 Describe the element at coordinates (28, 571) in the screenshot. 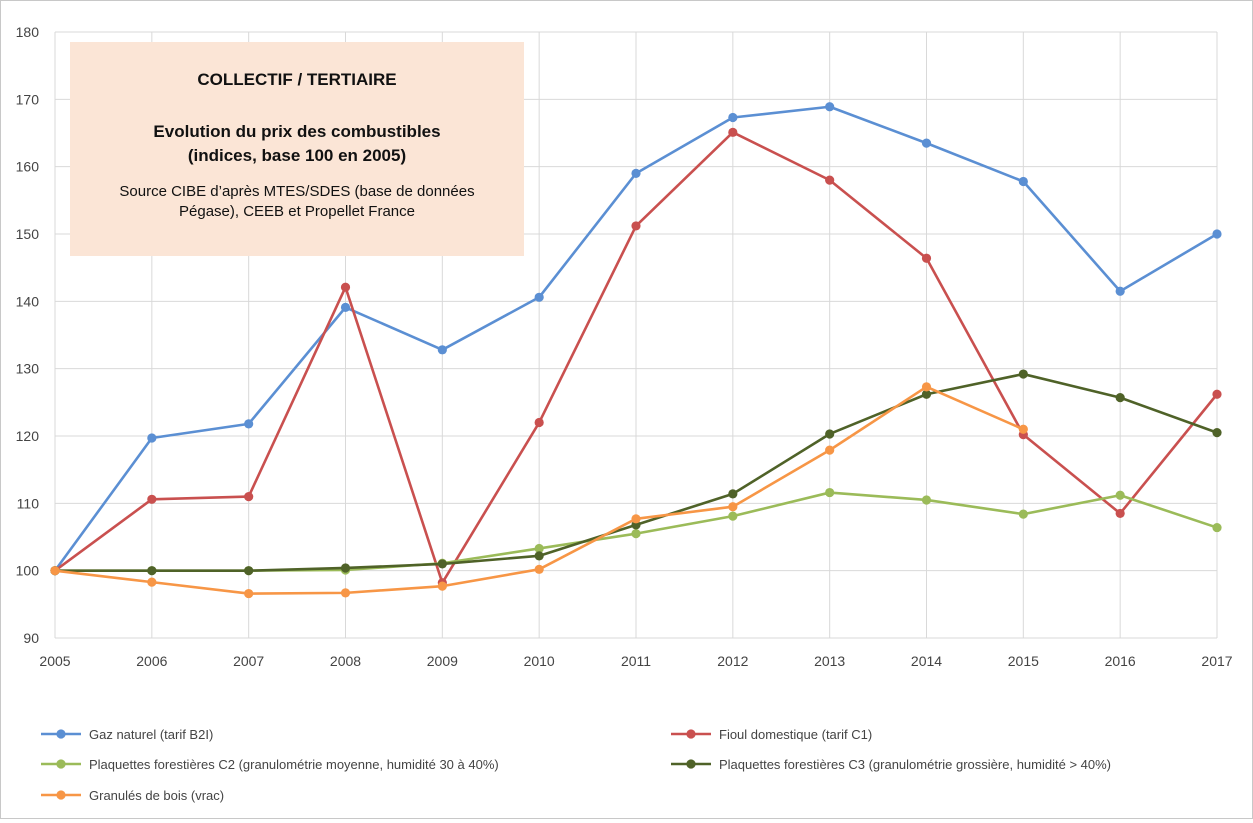

I see `y-tick-label: 100` at that location.